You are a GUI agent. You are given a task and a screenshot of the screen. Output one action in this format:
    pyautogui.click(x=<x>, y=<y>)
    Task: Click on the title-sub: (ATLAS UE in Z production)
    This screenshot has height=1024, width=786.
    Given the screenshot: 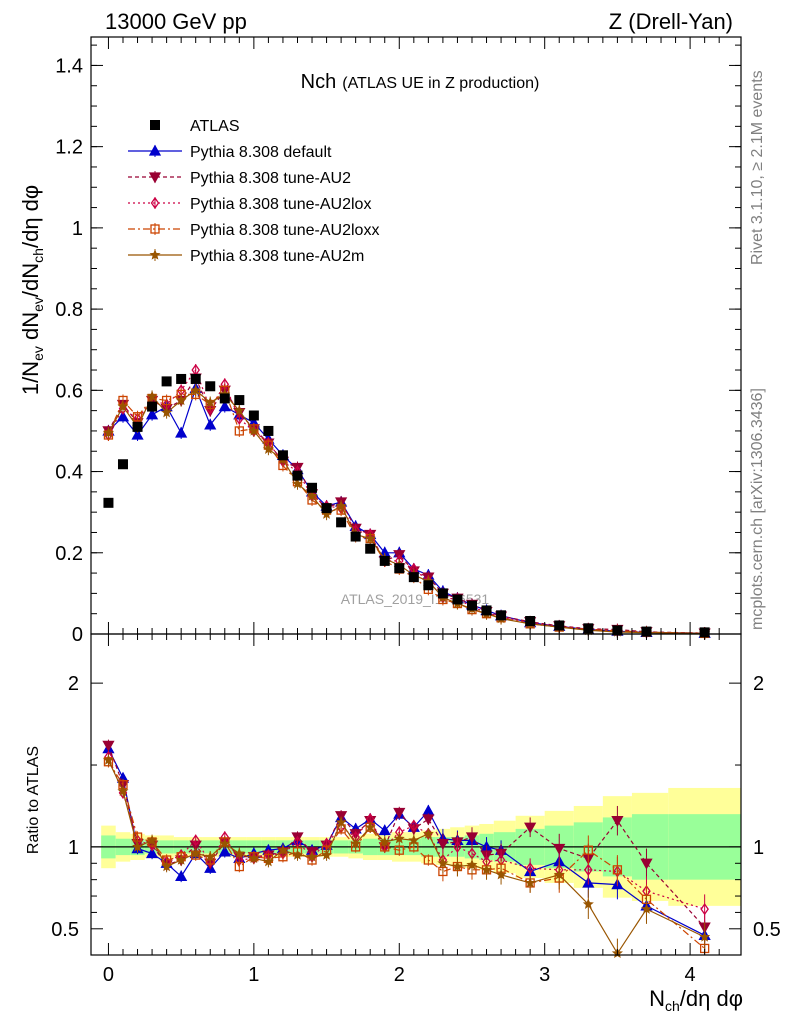 What is the action you would take?
    pyautogui.click(x=440, y=83)
    